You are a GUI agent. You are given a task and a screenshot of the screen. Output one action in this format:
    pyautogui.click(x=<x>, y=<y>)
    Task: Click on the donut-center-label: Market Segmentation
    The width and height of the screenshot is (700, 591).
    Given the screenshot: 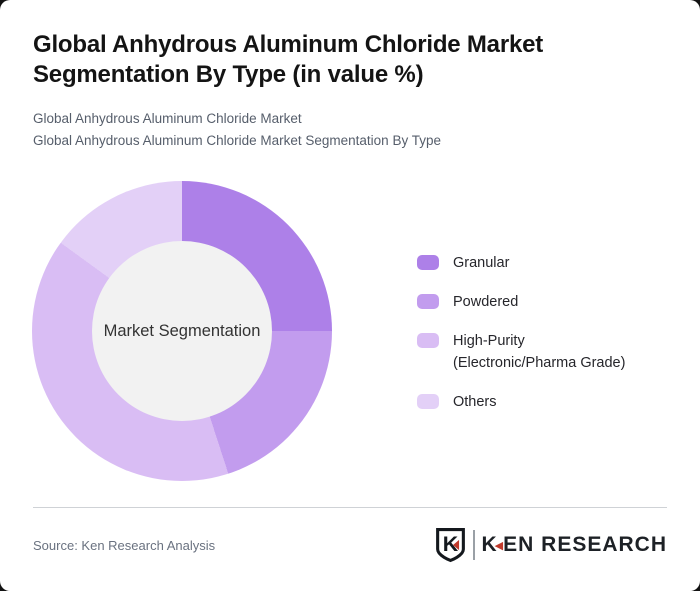 What is the action you would take?
    pyautogui.click(x=182, y=330)
    